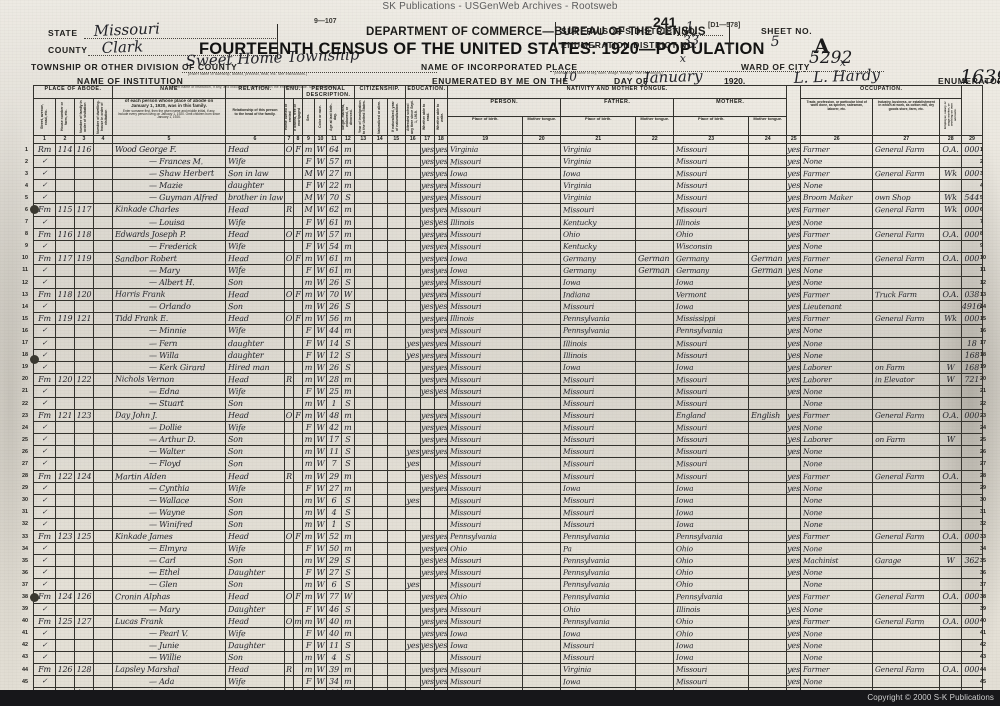 The image size is (1000, 706). What do you see at coordinates (84, 149) in the screenshot?
I see `value-fam: 116` at bounding box center [84, 149].